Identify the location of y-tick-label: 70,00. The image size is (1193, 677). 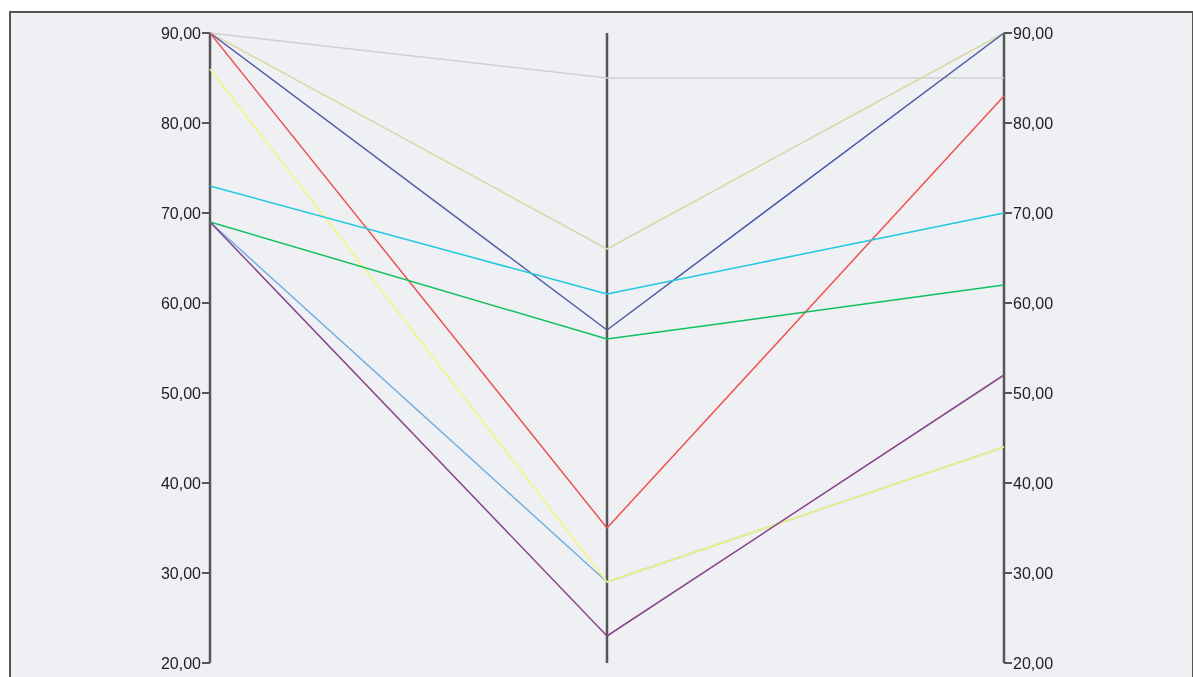
(181, 213).